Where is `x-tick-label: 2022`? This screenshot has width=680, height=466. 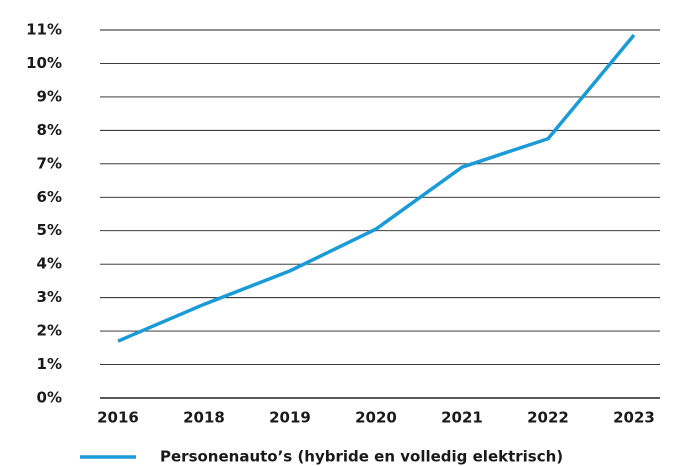
x-tick-label: 2022 is located at coordinates (548, 418).